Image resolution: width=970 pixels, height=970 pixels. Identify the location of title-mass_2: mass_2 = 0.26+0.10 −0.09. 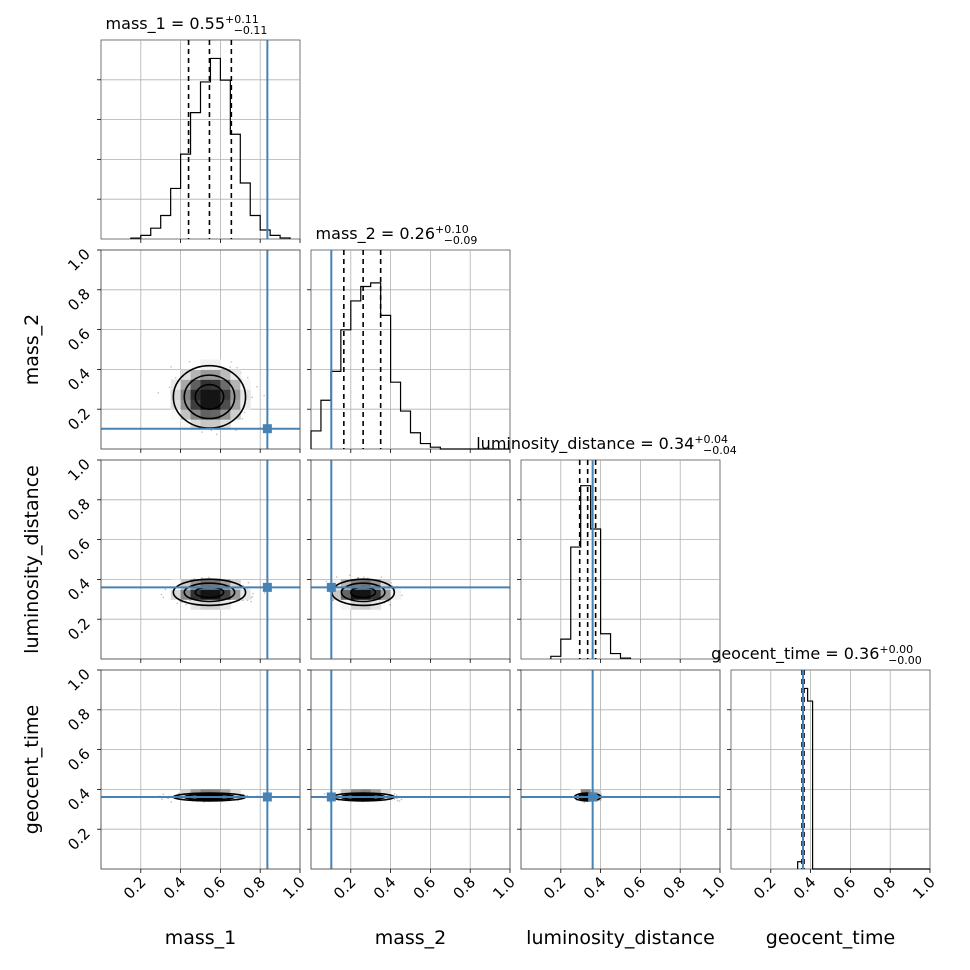
(397, 235).